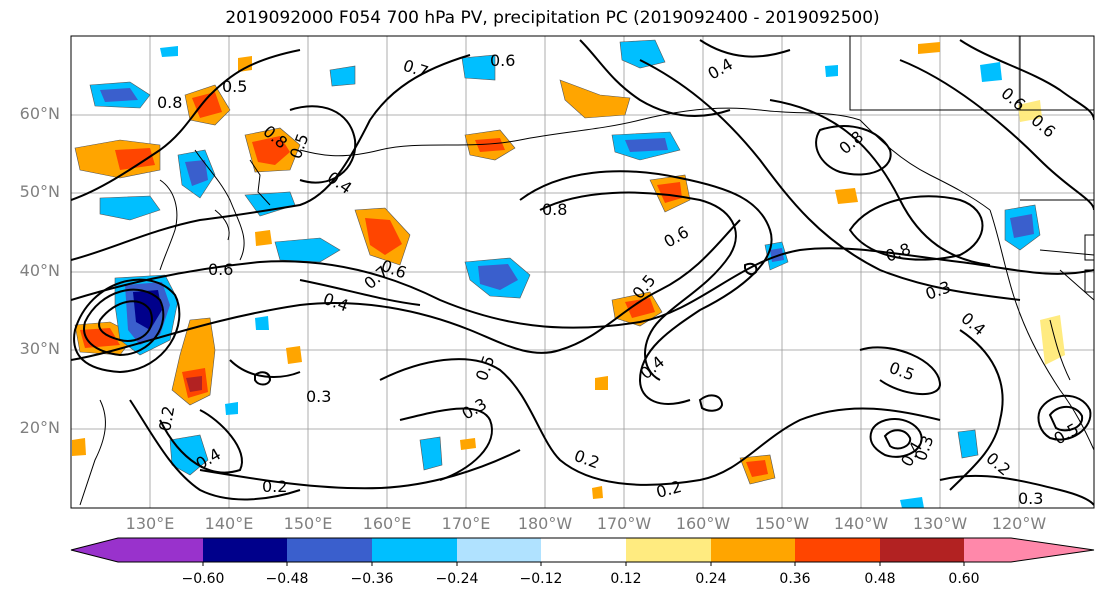 Image resolution: width=1105 pixels, height=601 pixels. What do you see at coordinates (387, 523) in the screenshot?
I see `lon-label: 160°E` at bounding box center [387, 523].